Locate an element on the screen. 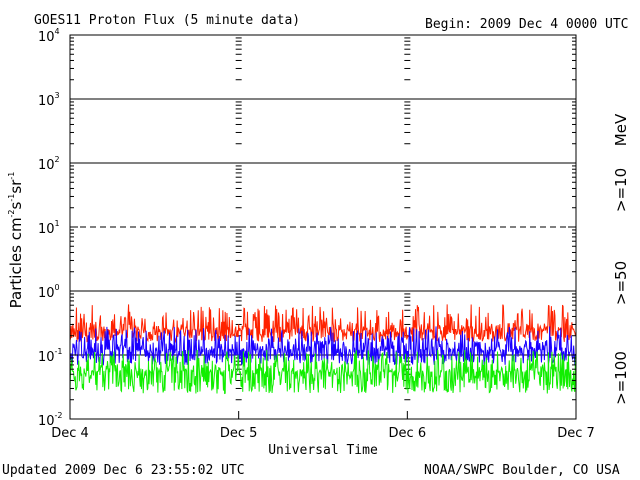 The height and width of the screenshot is (480, 640). legend-ge50: >=50 is located at coordinates (621, 283).